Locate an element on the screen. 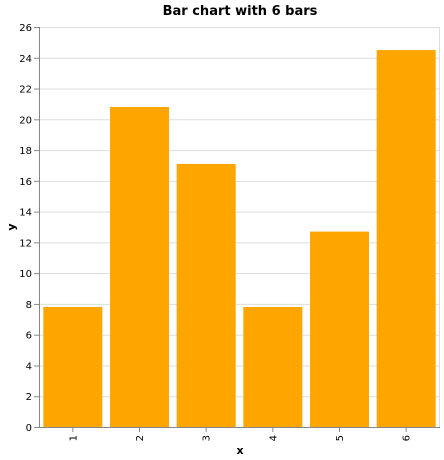 The image size is (444, 460). y-tick-label: 16 is located at coordinates (25, 182).